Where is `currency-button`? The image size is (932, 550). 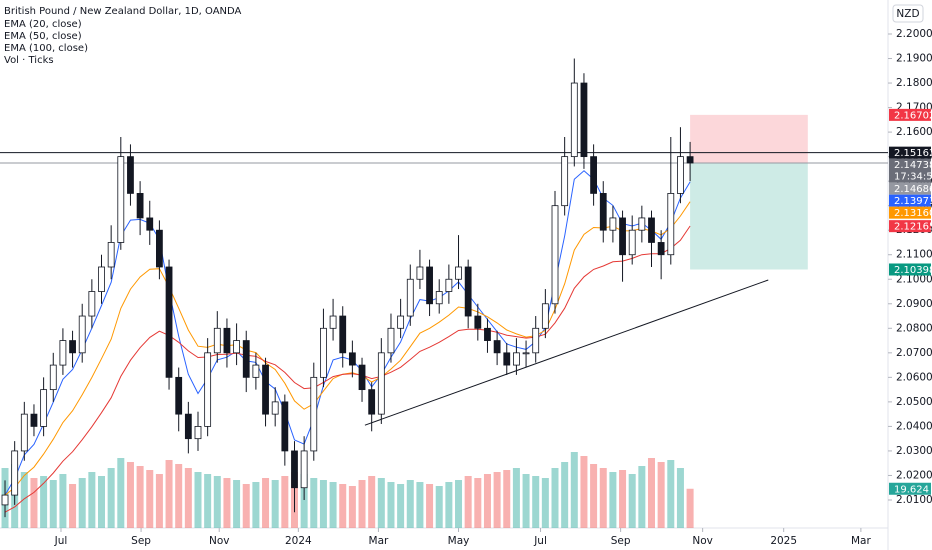
currency-button is located at coordinates (908, 13).